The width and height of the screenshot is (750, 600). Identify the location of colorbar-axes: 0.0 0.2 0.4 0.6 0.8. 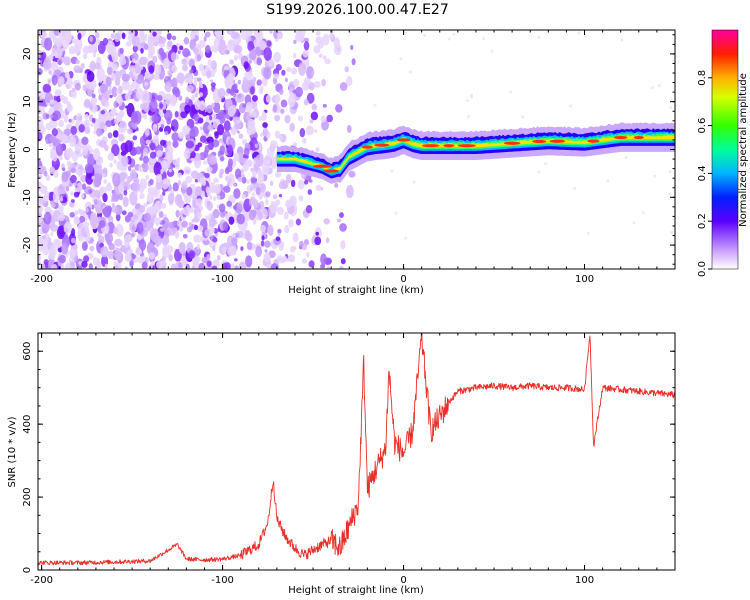
(718, 153).